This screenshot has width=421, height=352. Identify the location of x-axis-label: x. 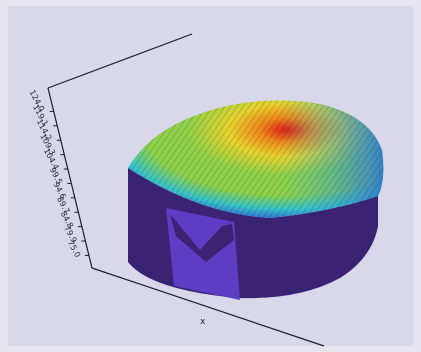
(203, 322).